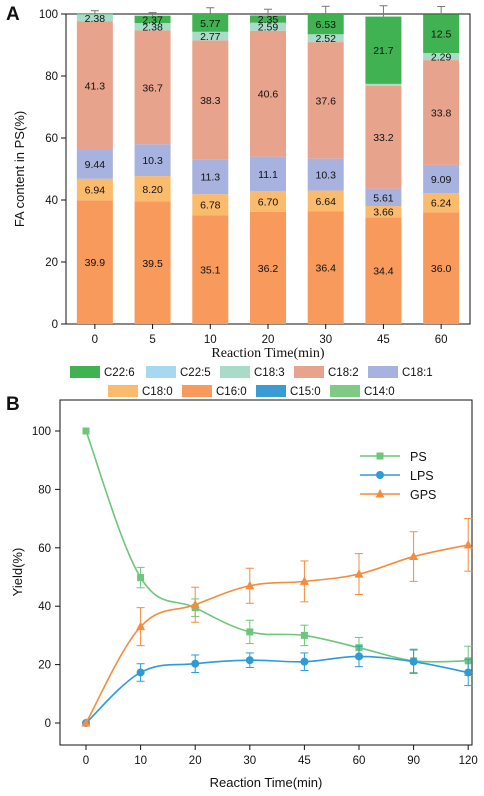  What do you see at coordinates (468, 761) in the screenshot?
I see `x-tick-label: 120` at bounding box center [468, 761].